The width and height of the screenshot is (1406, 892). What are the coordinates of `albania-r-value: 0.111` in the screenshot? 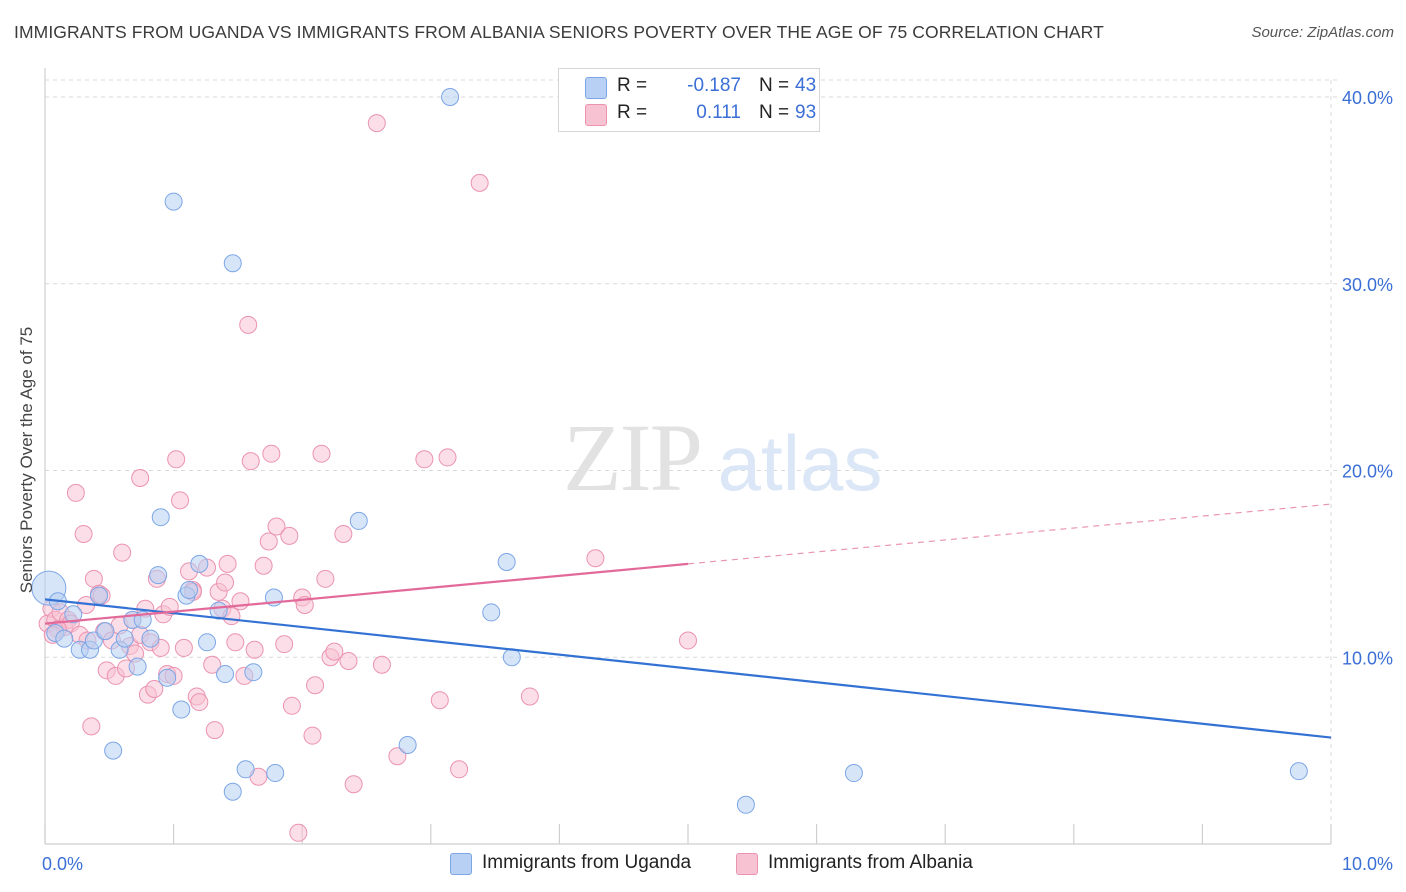 It's located at (718, 112).